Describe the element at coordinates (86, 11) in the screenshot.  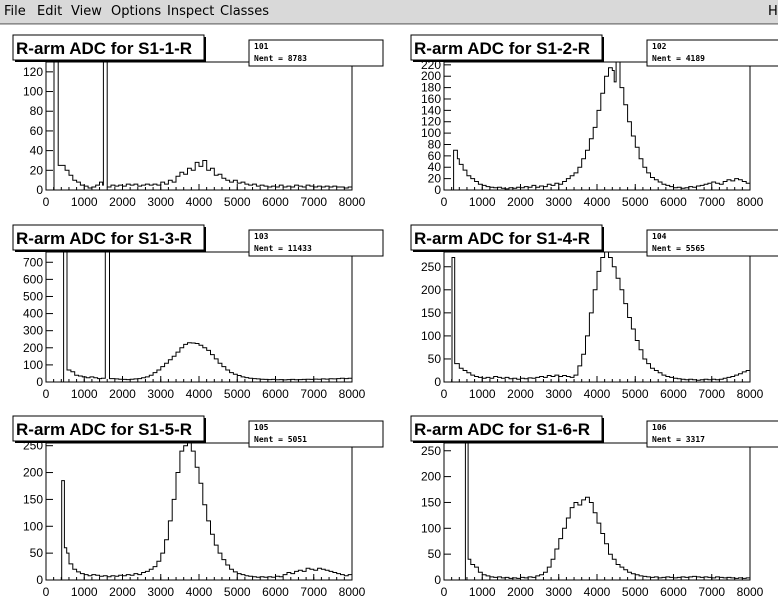
I see `menu-view: View` at that location.